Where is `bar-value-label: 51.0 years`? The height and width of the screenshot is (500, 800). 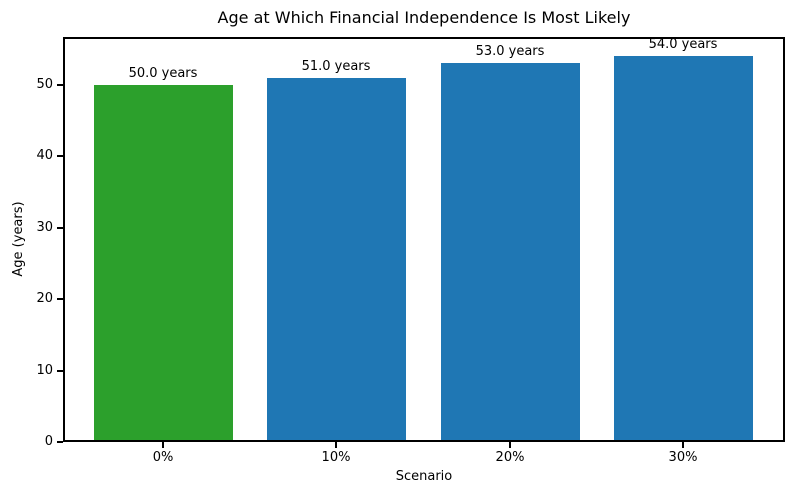
bar-value-label: 51.0 years is located at coordinates (336, 66).